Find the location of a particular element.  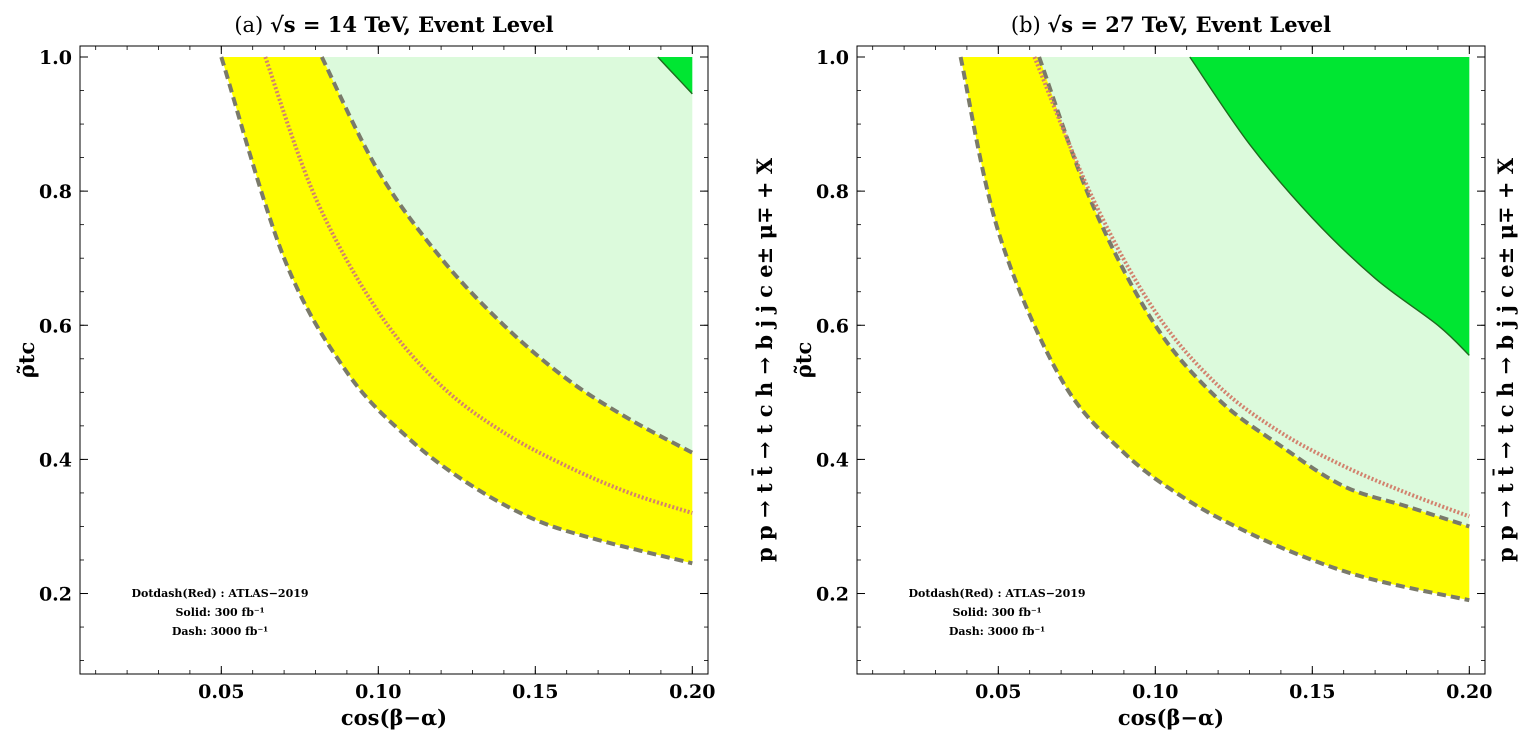

dash-curve-3000-upper is located at coordinates (507, 255).